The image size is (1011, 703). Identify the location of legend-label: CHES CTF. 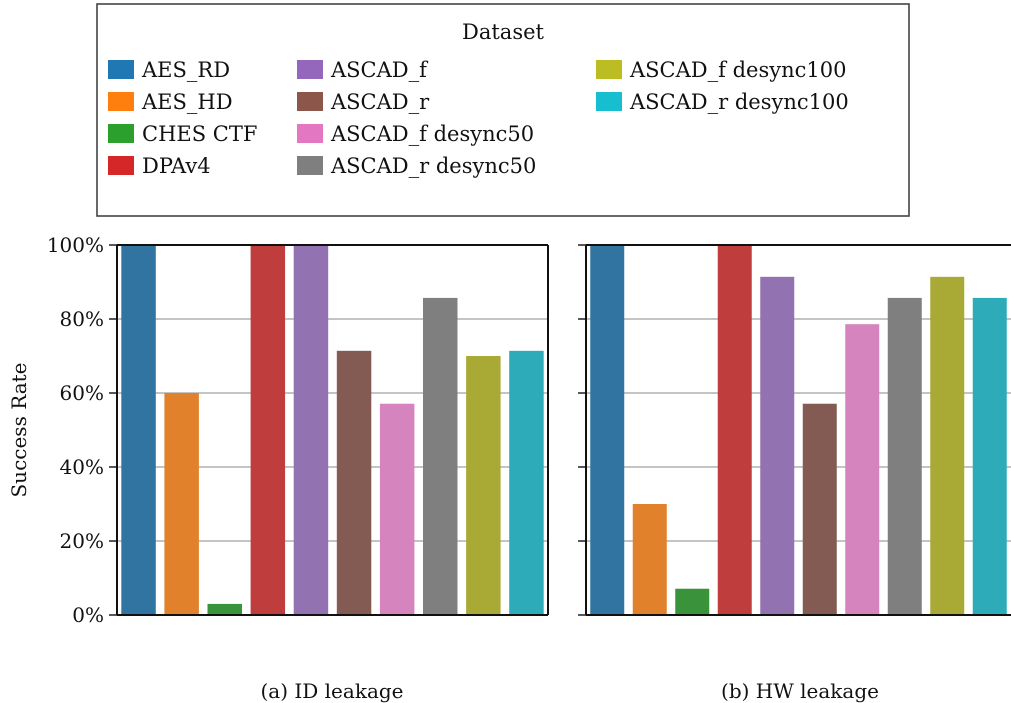
(199, 134).